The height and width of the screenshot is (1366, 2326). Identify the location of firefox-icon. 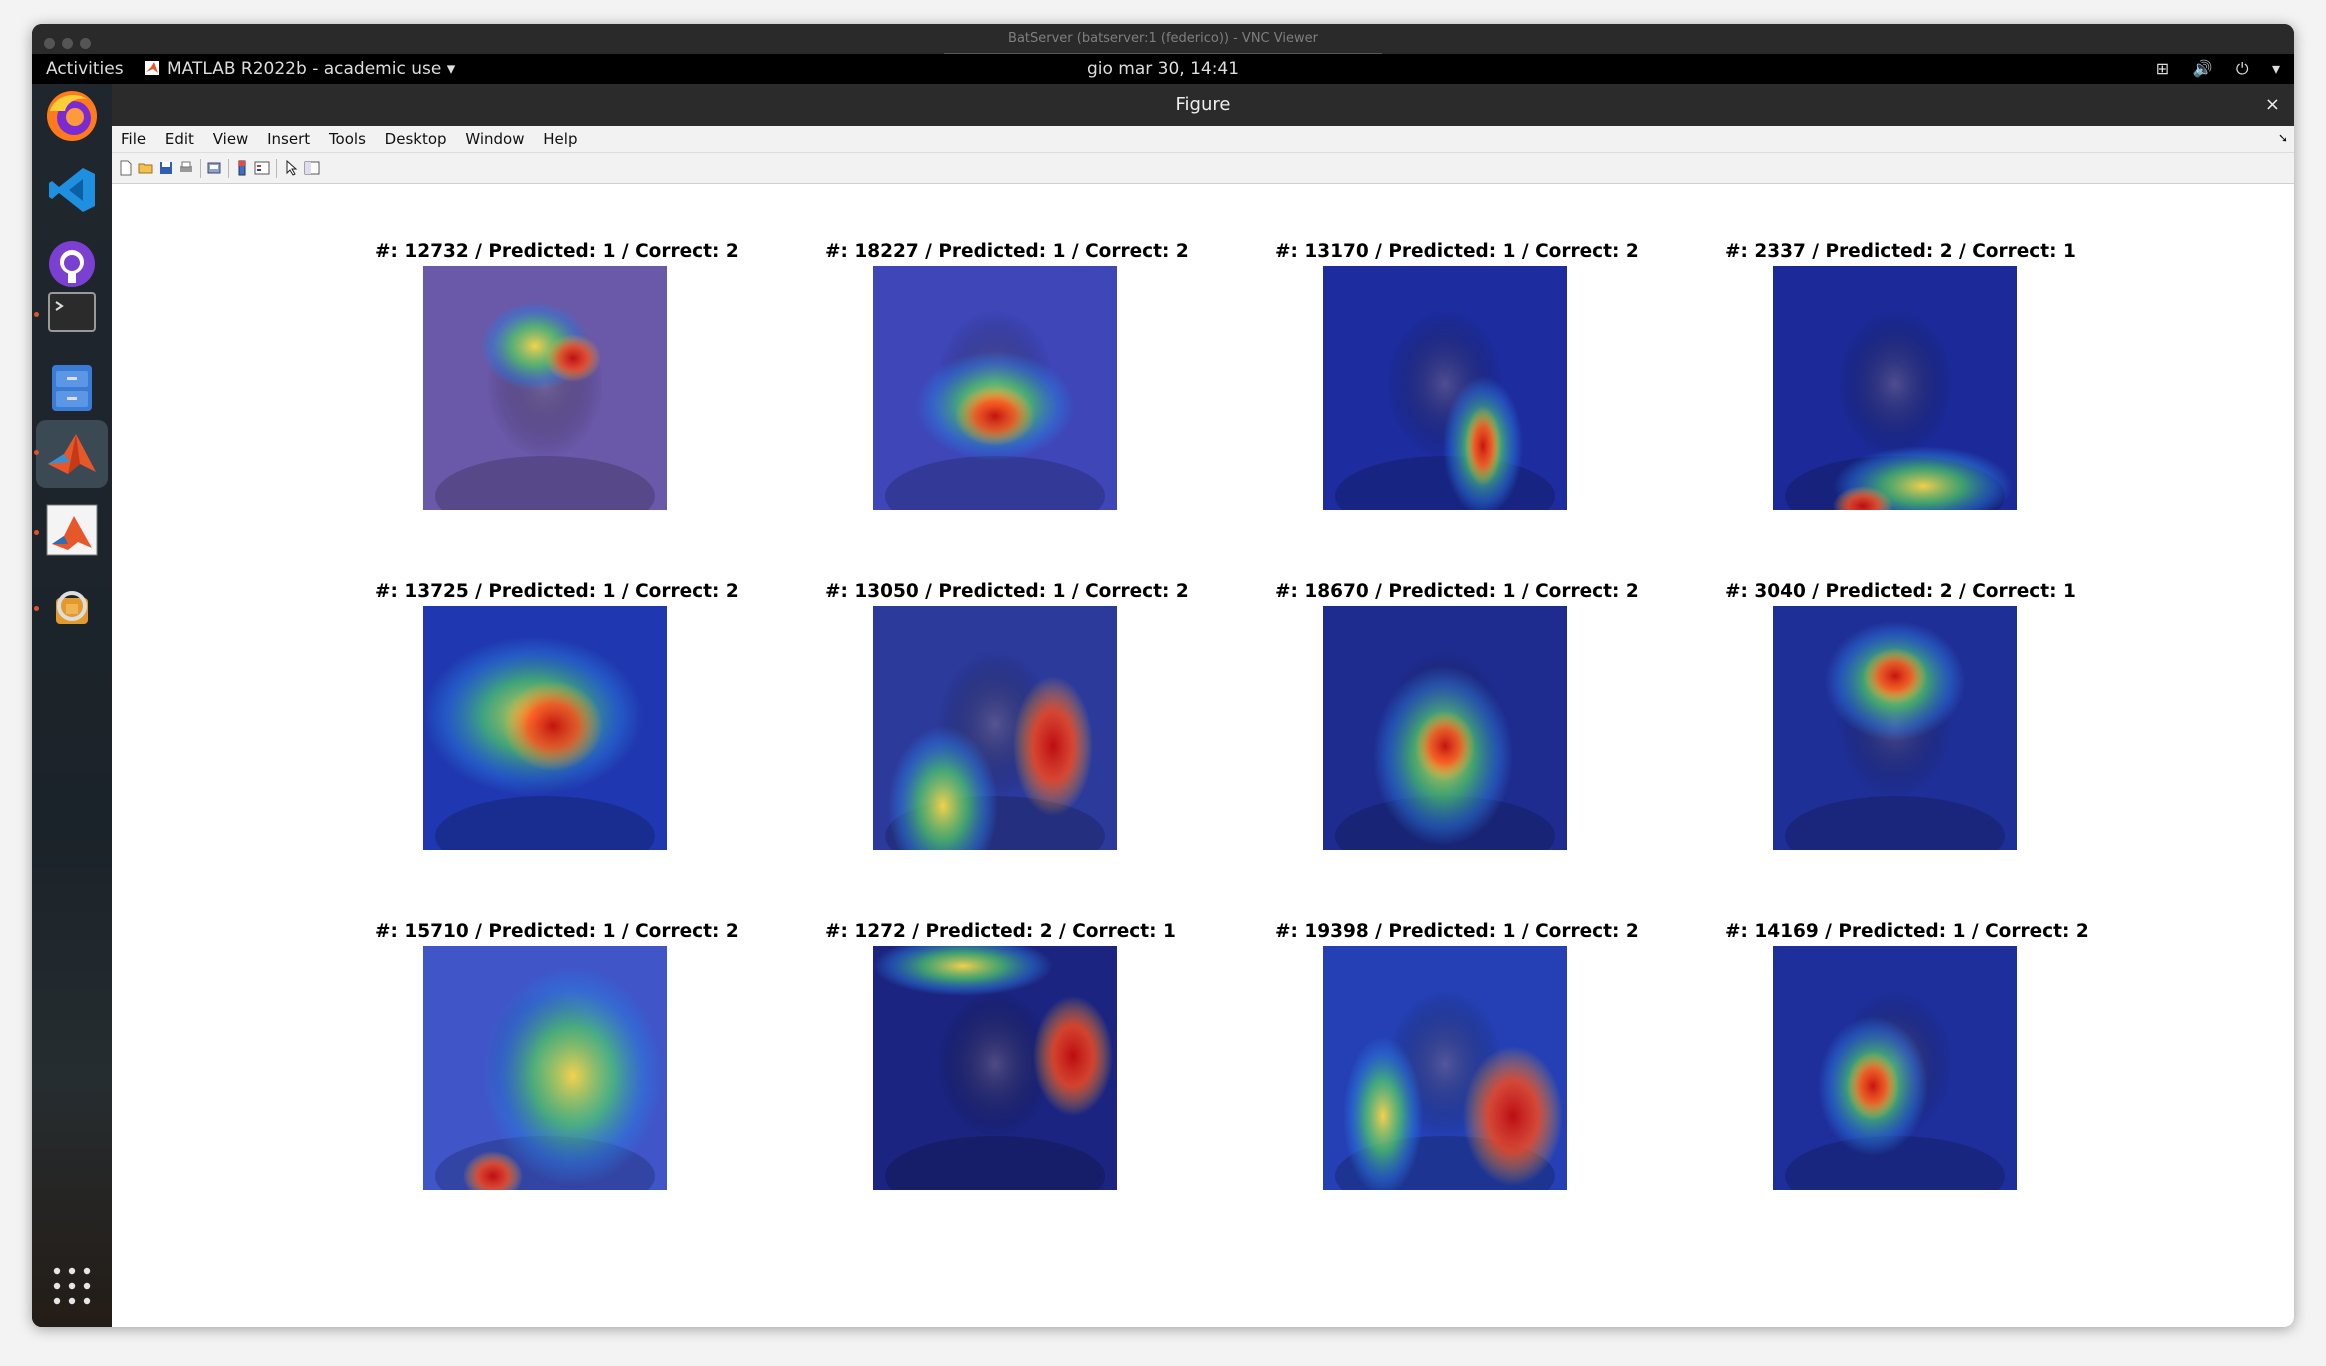
(72, 116).